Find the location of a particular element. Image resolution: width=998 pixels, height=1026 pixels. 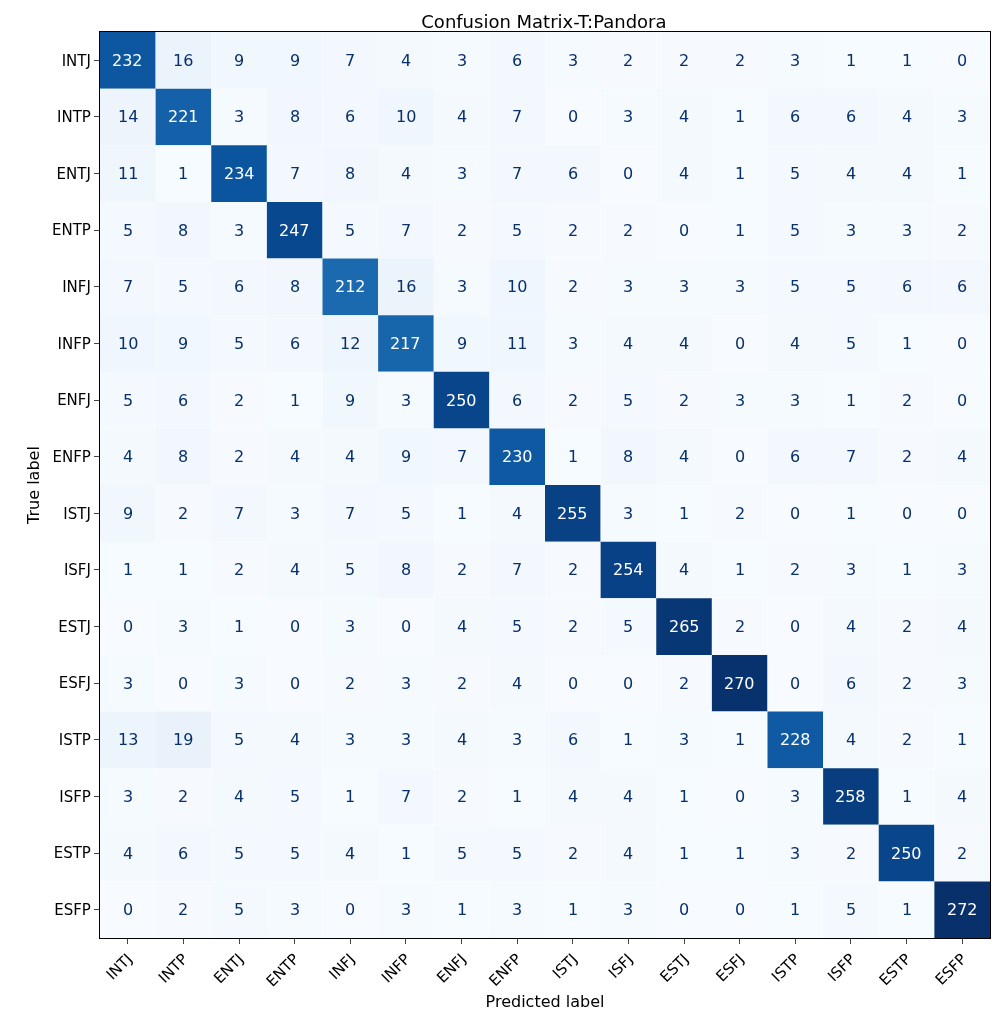

y-tick-label: ENTP is located at coordinates (71, 230).